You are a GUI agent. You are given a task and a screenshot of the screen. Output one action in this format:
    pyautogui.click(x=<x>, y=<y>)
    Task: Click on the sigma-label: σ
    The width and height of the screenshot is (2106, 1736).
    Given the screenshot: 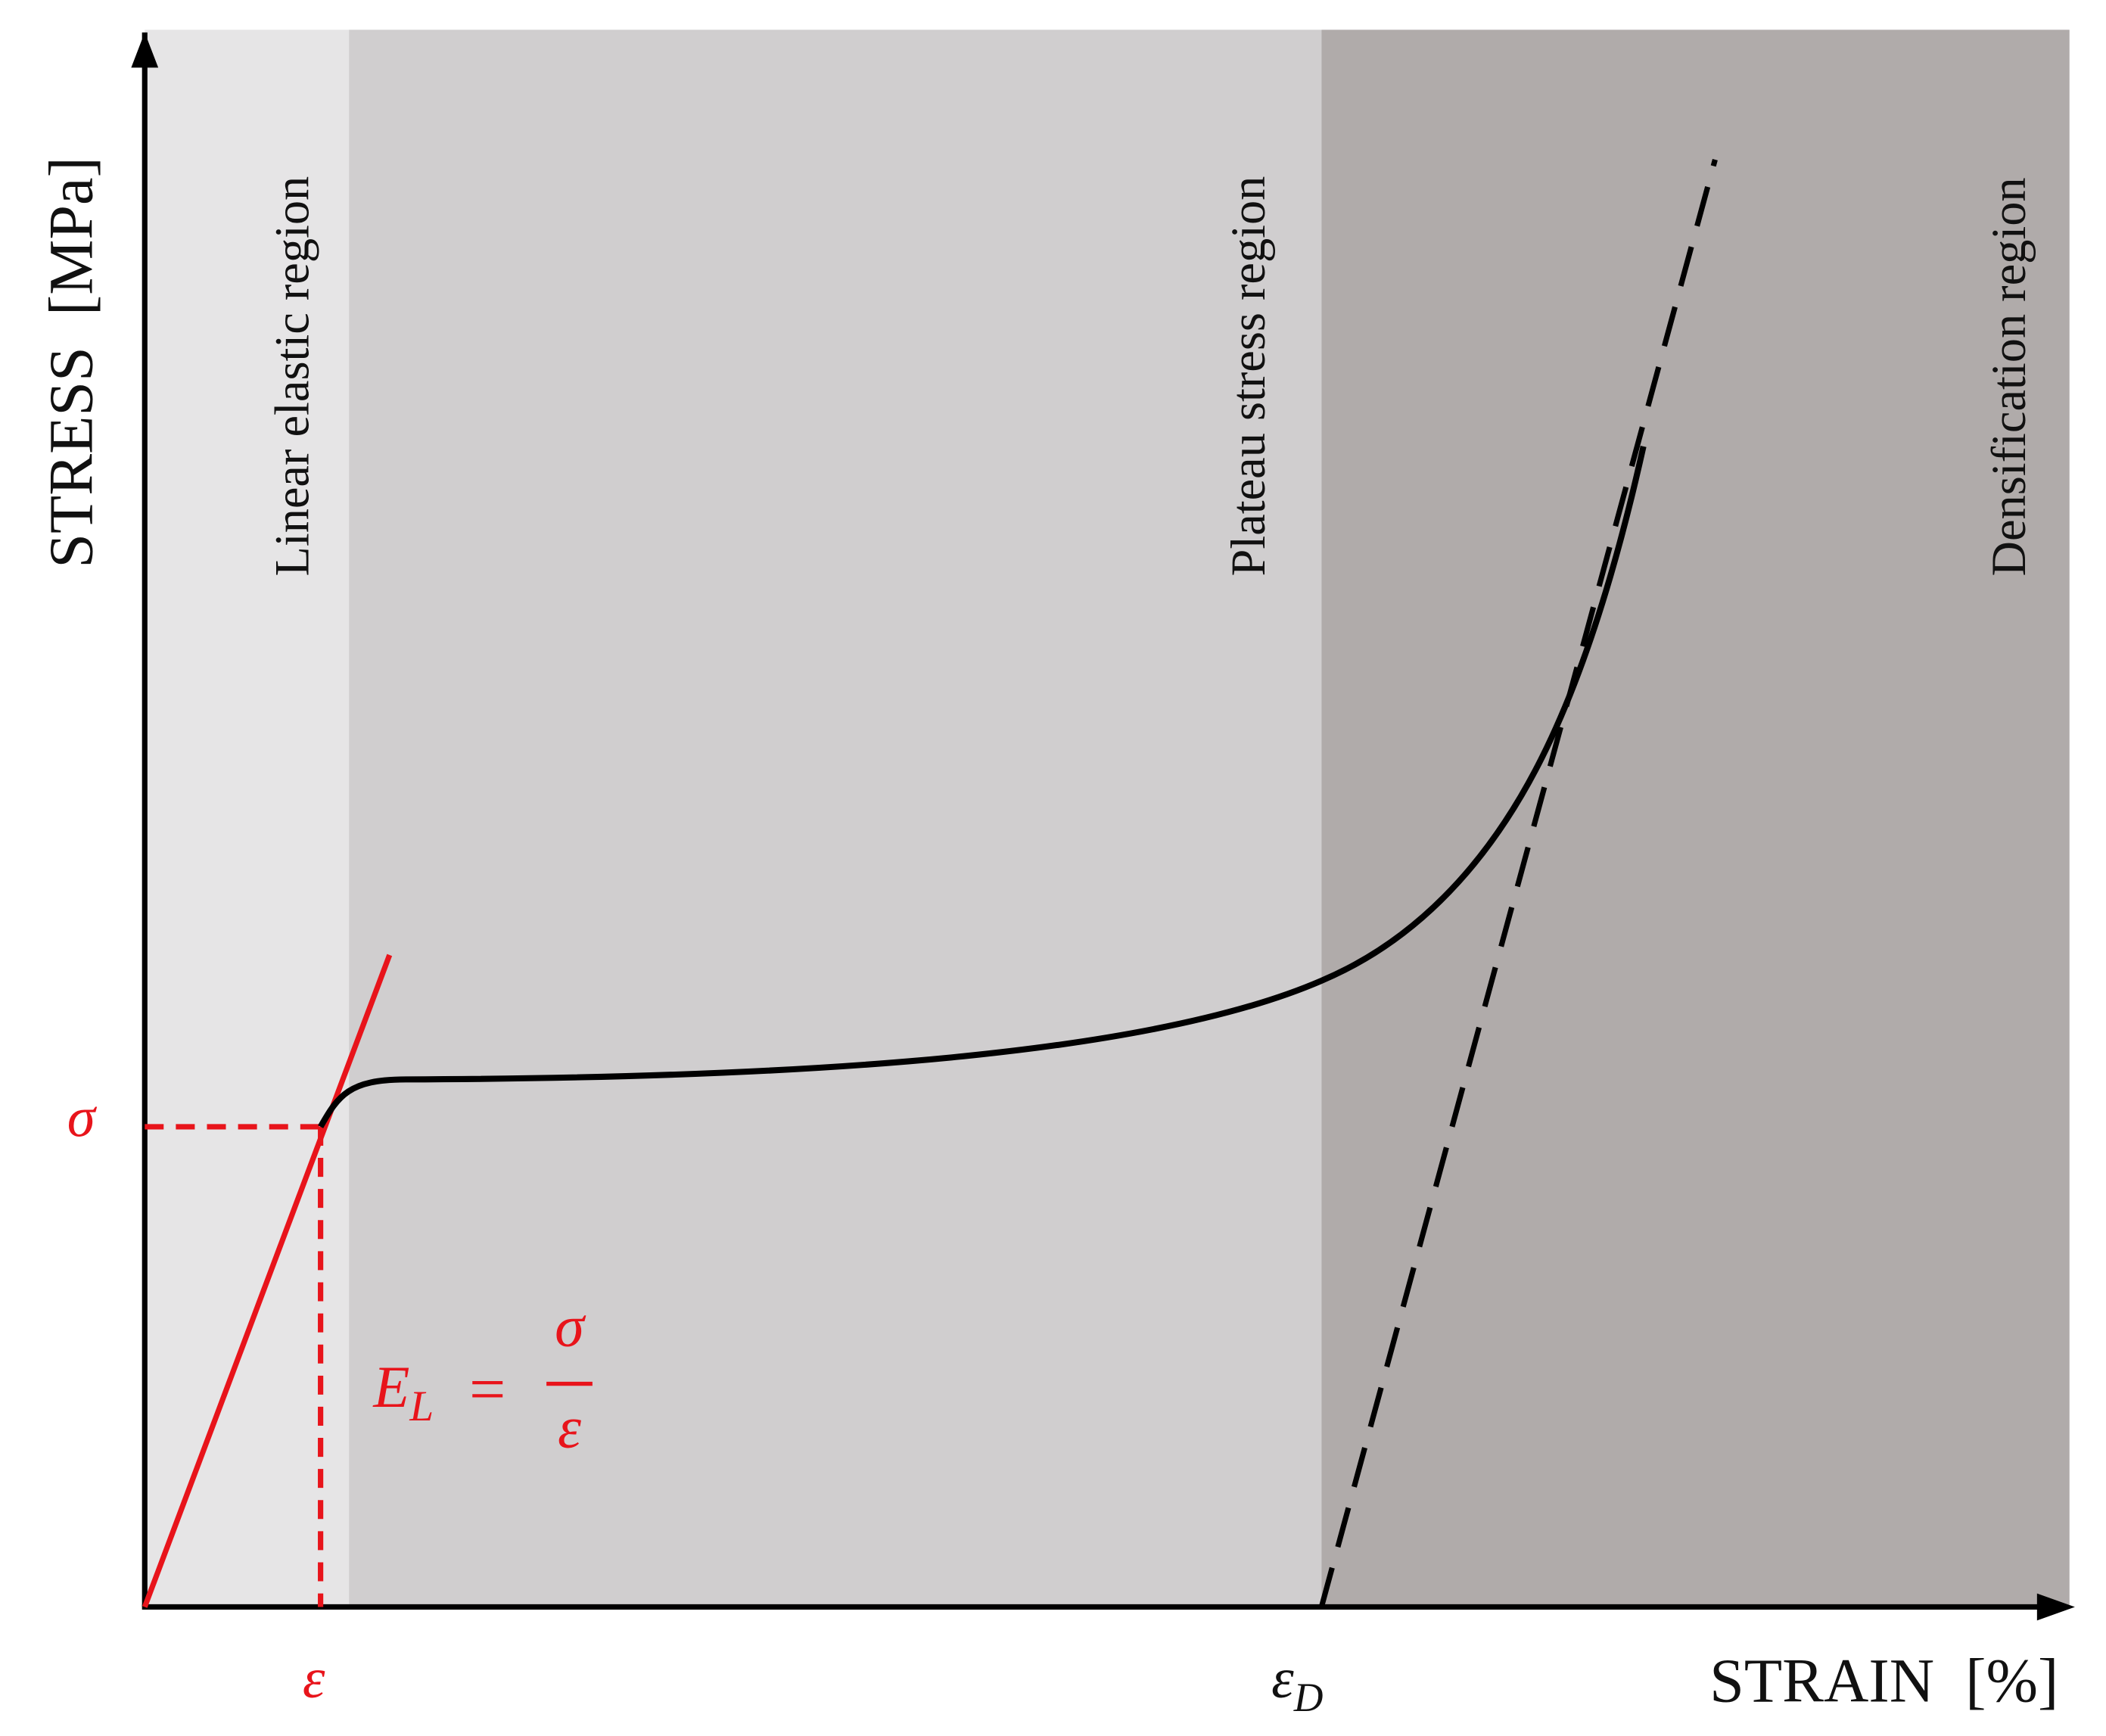 What is the action you would take?
    pyautogui.click(x=82, y=1117)
    